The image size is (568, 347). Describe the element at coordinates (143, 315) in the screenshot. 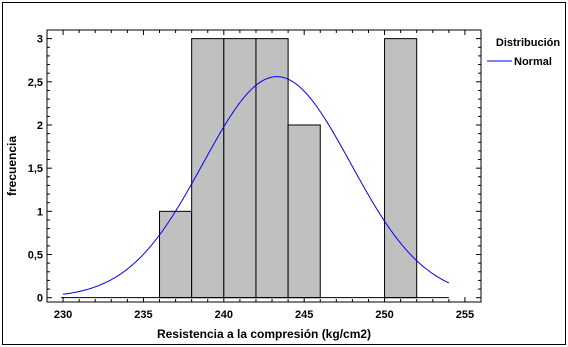

I see `x-tick-label: 235` at that location.